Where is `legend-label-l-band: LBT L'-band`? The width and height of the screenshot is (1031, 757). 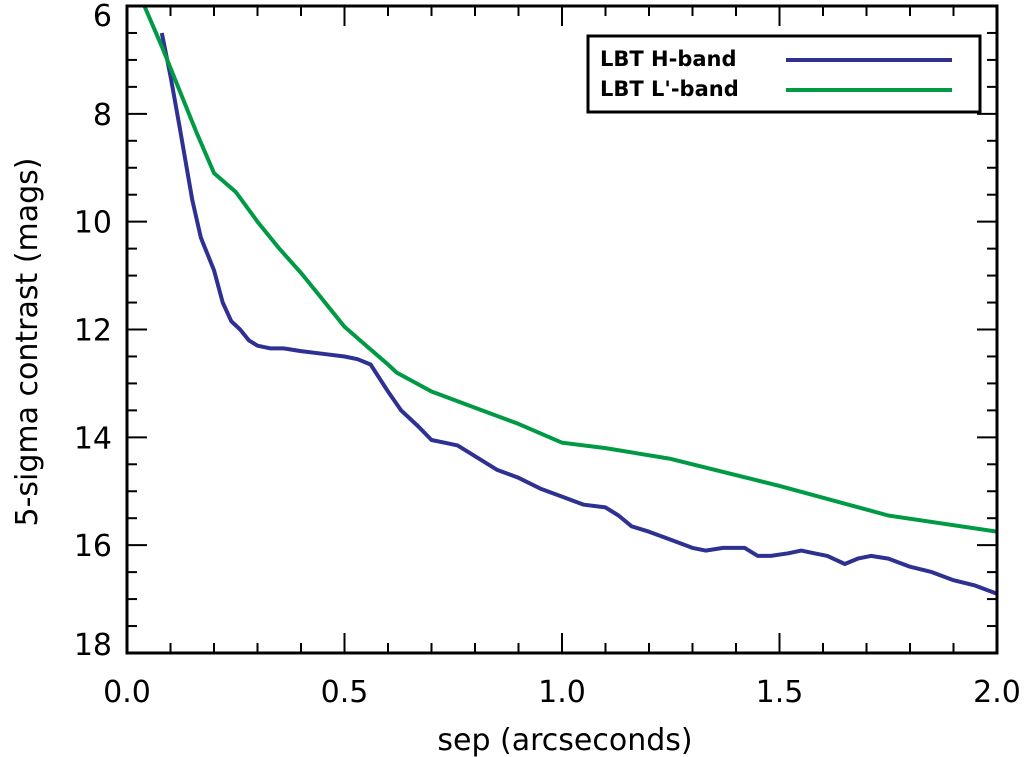
legend-label-l-band: LBT L'-band is located at coordinates (669, 89).